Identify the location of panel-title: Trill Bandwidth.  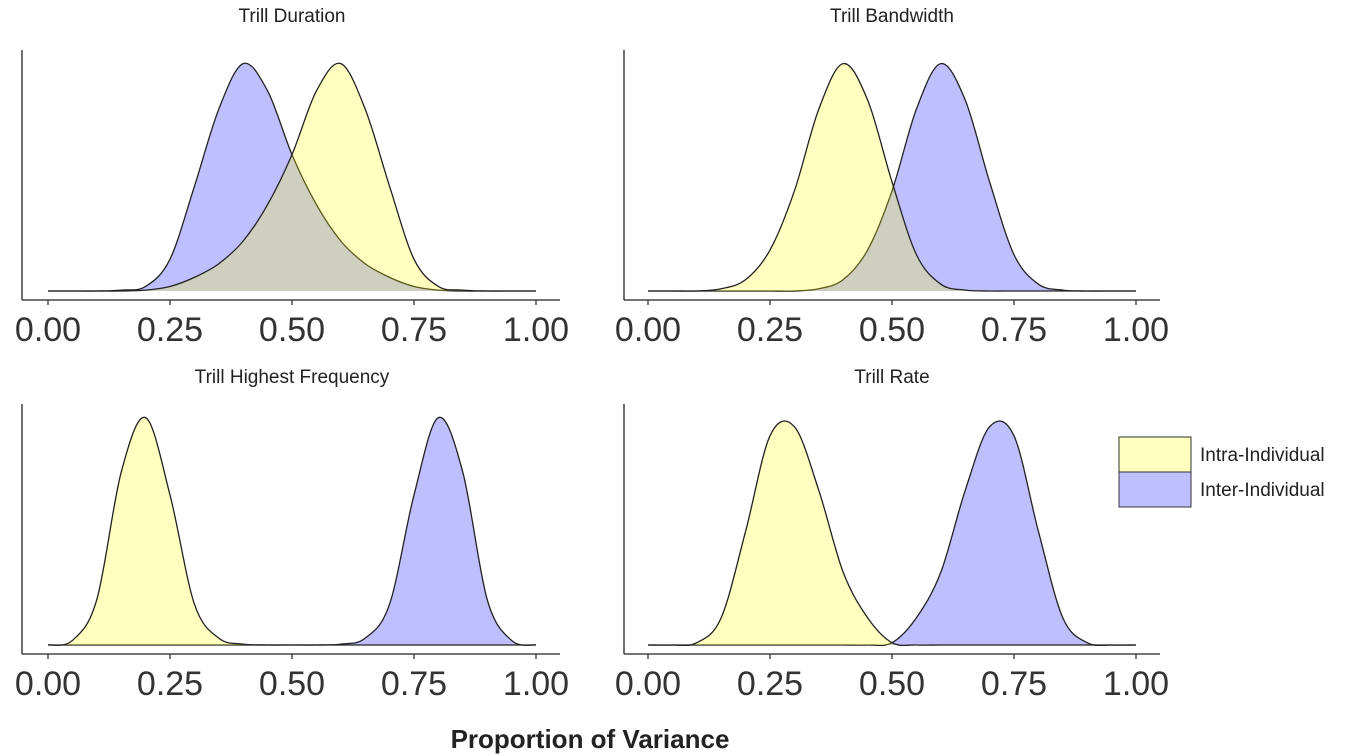
(892, 16).